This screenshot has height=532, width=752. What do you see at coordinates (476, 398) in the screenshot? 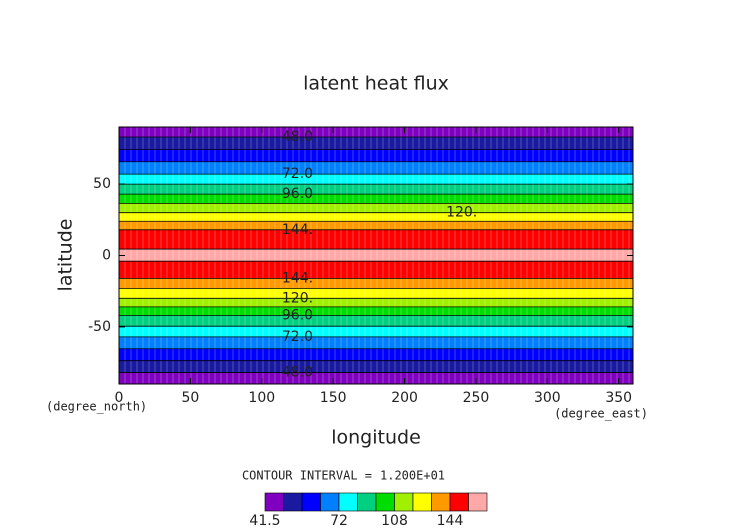
I see `x-tick-label: 250` at bounding box center [476, 398].